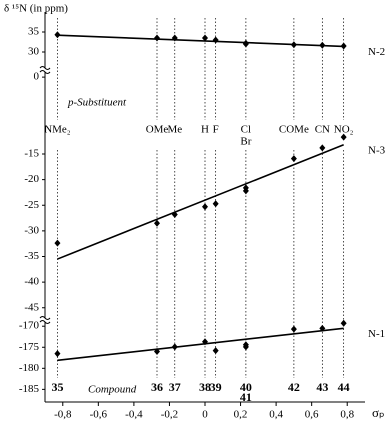 This screenshot has height=433, width=392. What do you see at coordinates (134, 415) in the screenshot?
I see `x-tick-label: -0,4` at bounding box center [134, 415].